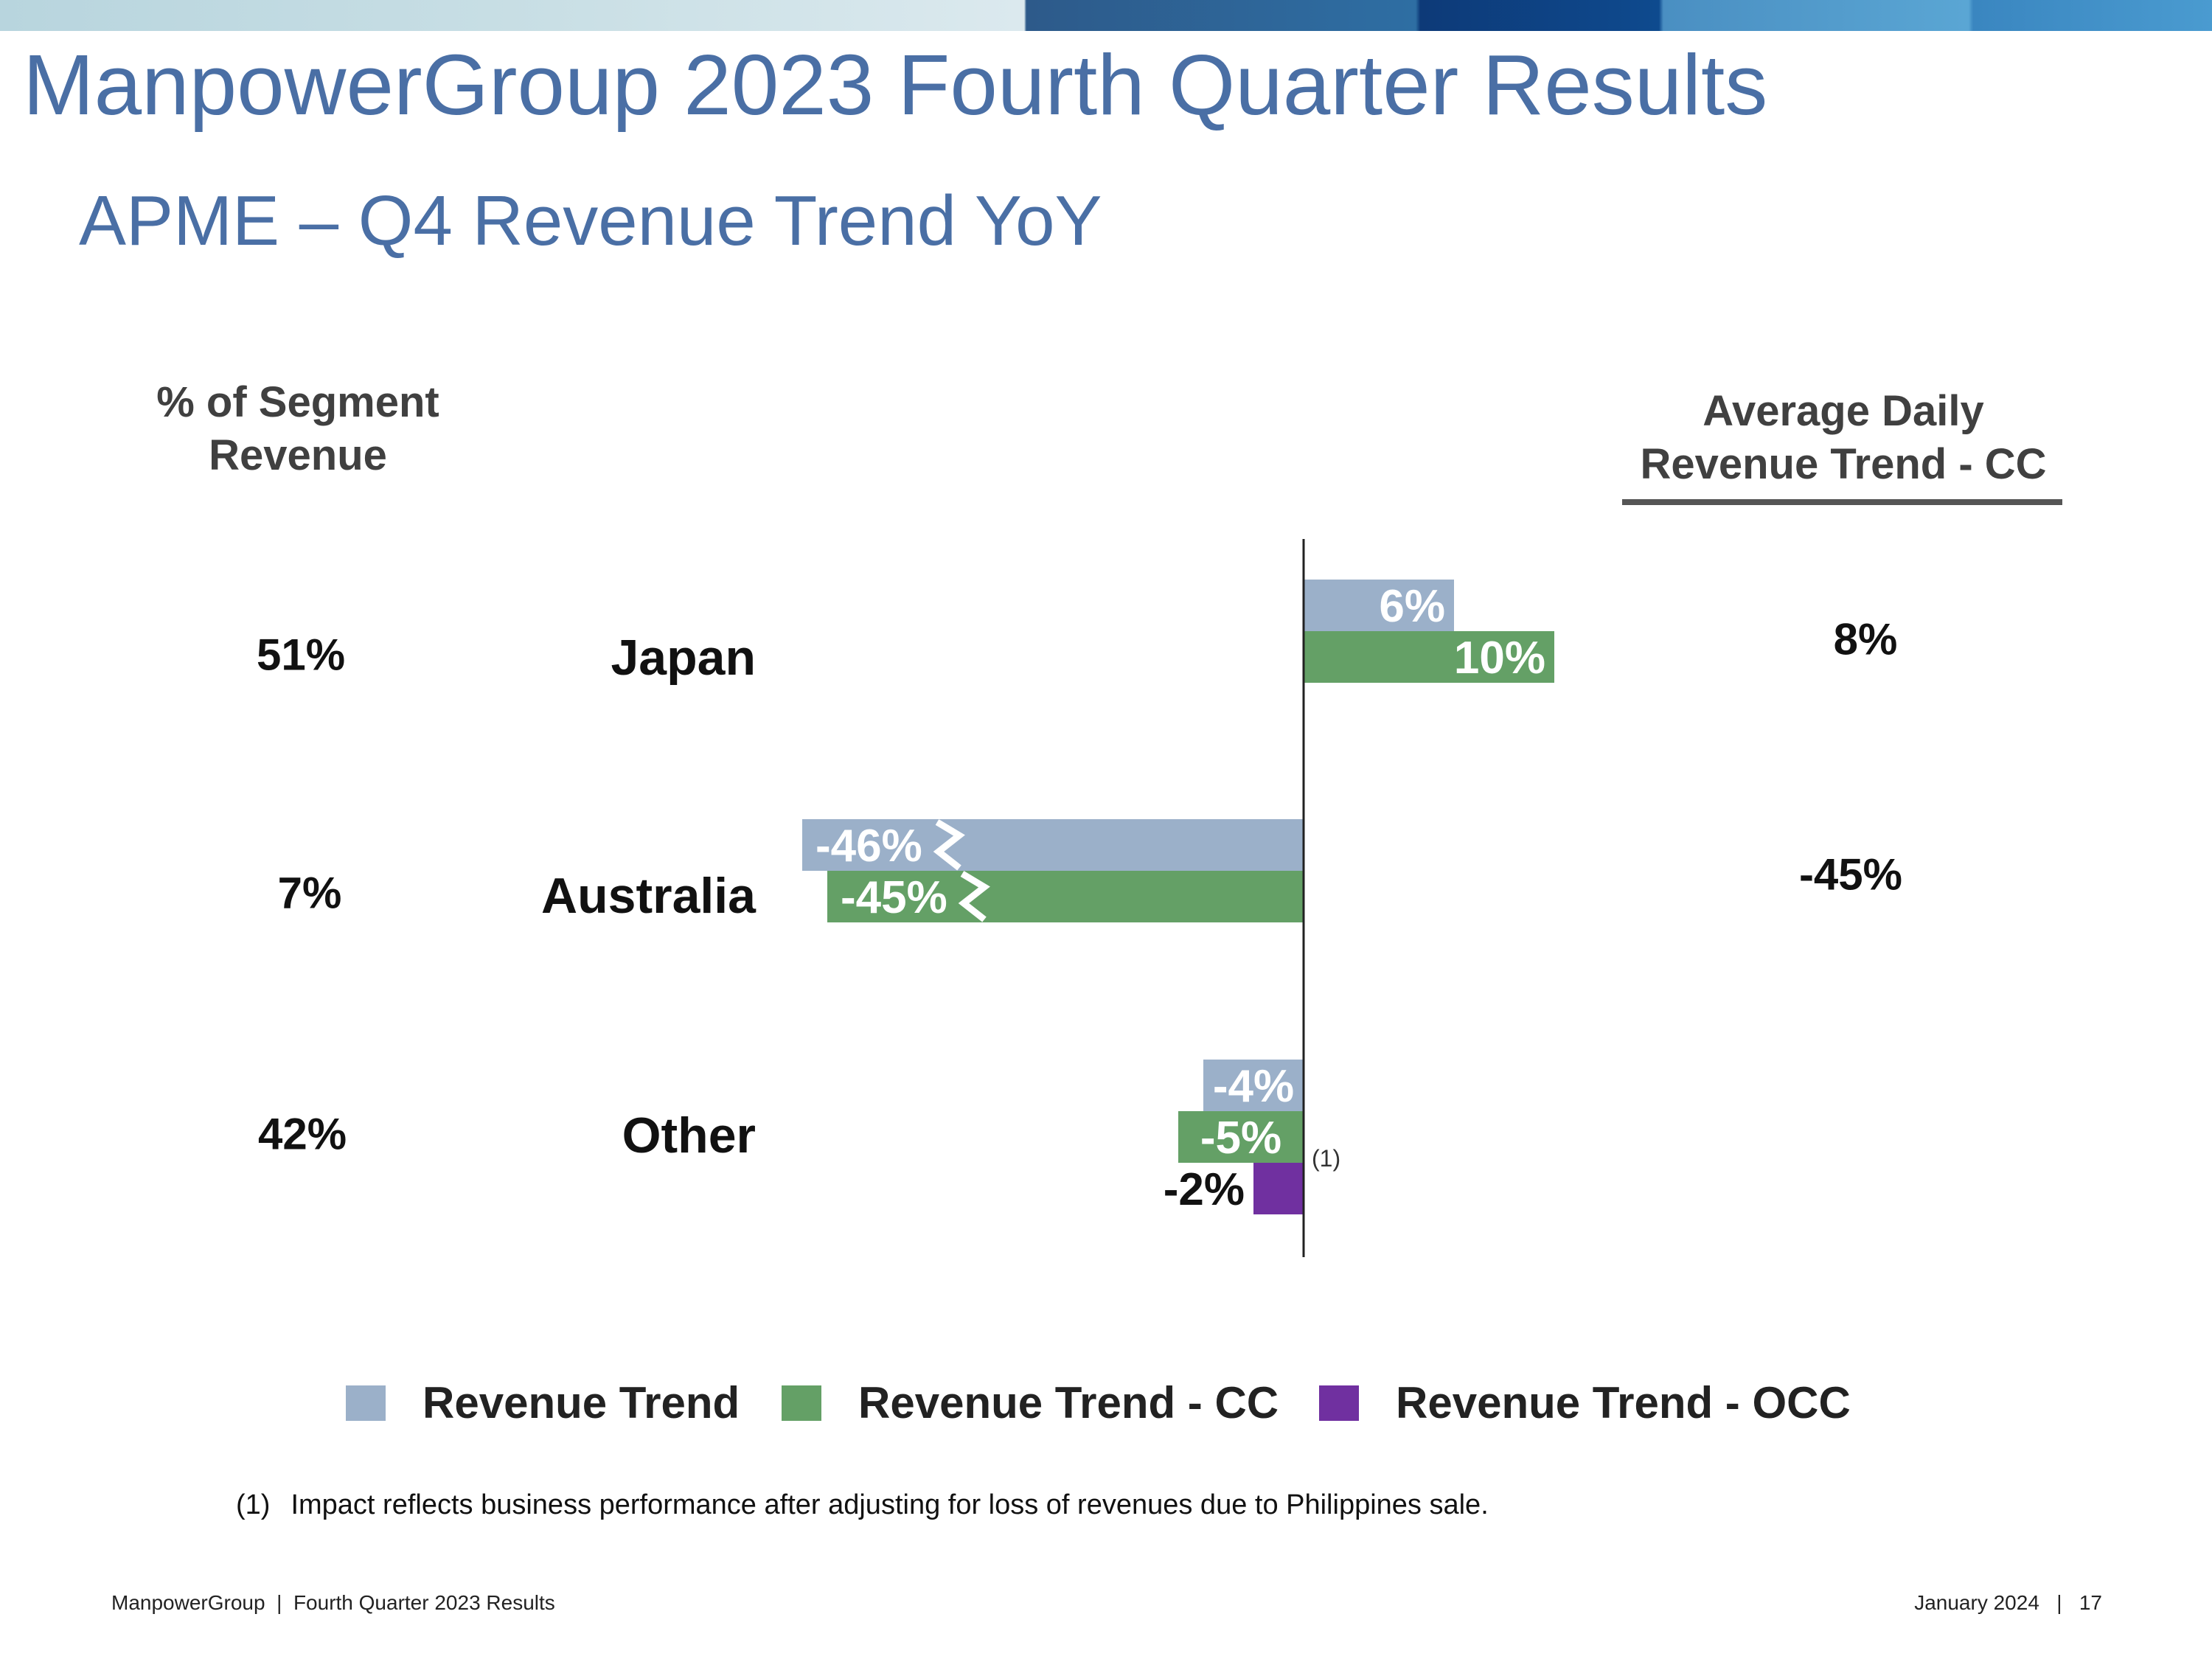  I want to click on adr-heading-line1: Average Daily, so click(1843, 411).